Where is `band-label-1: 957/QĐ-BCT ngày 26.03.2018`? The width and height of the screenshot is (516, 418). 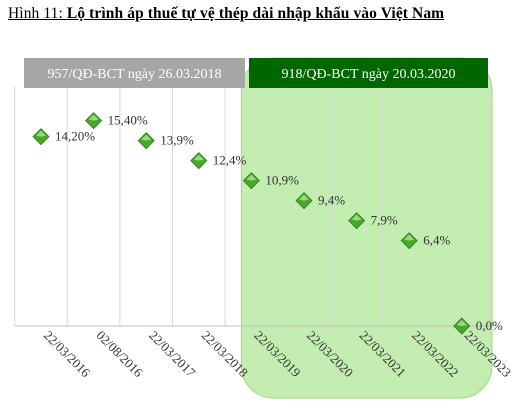 band-label-1: 957/QĐ-BCT ngày 26.03.2018 is located at coordinates (135, 74).